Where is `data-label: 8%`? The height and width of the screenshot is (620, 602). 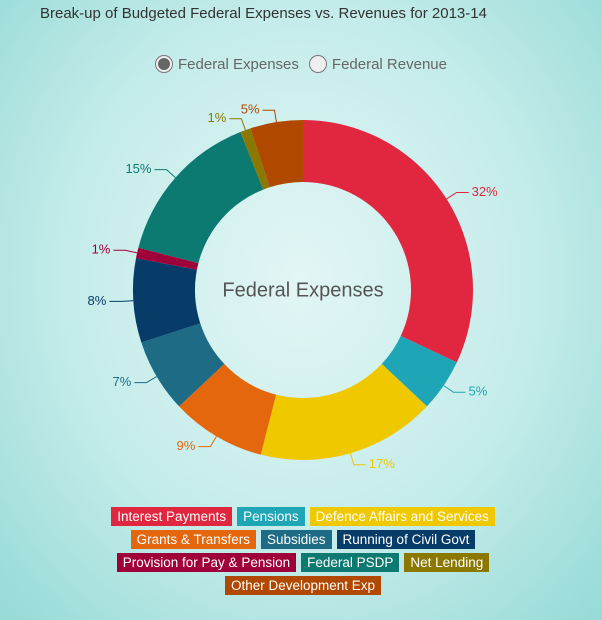 data-label: 8% is located at coordinates (97, 300).